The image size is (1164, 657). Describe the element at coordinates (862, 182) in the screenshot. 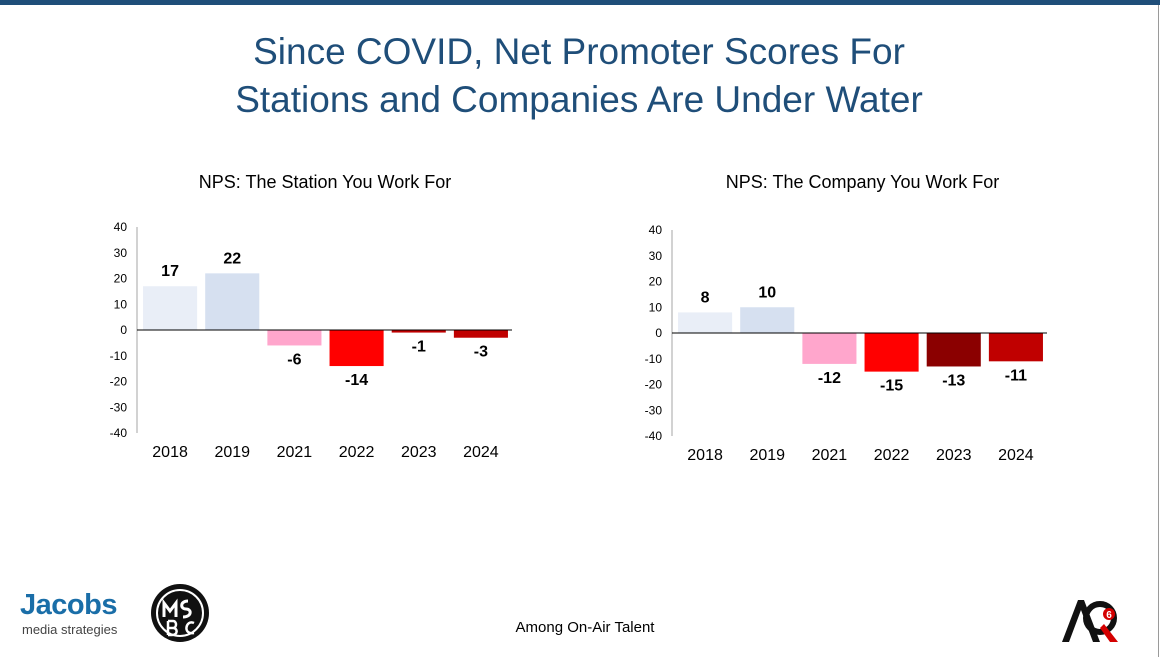

I see `chart-title-company: NPS: The Company You Work For` at that location.